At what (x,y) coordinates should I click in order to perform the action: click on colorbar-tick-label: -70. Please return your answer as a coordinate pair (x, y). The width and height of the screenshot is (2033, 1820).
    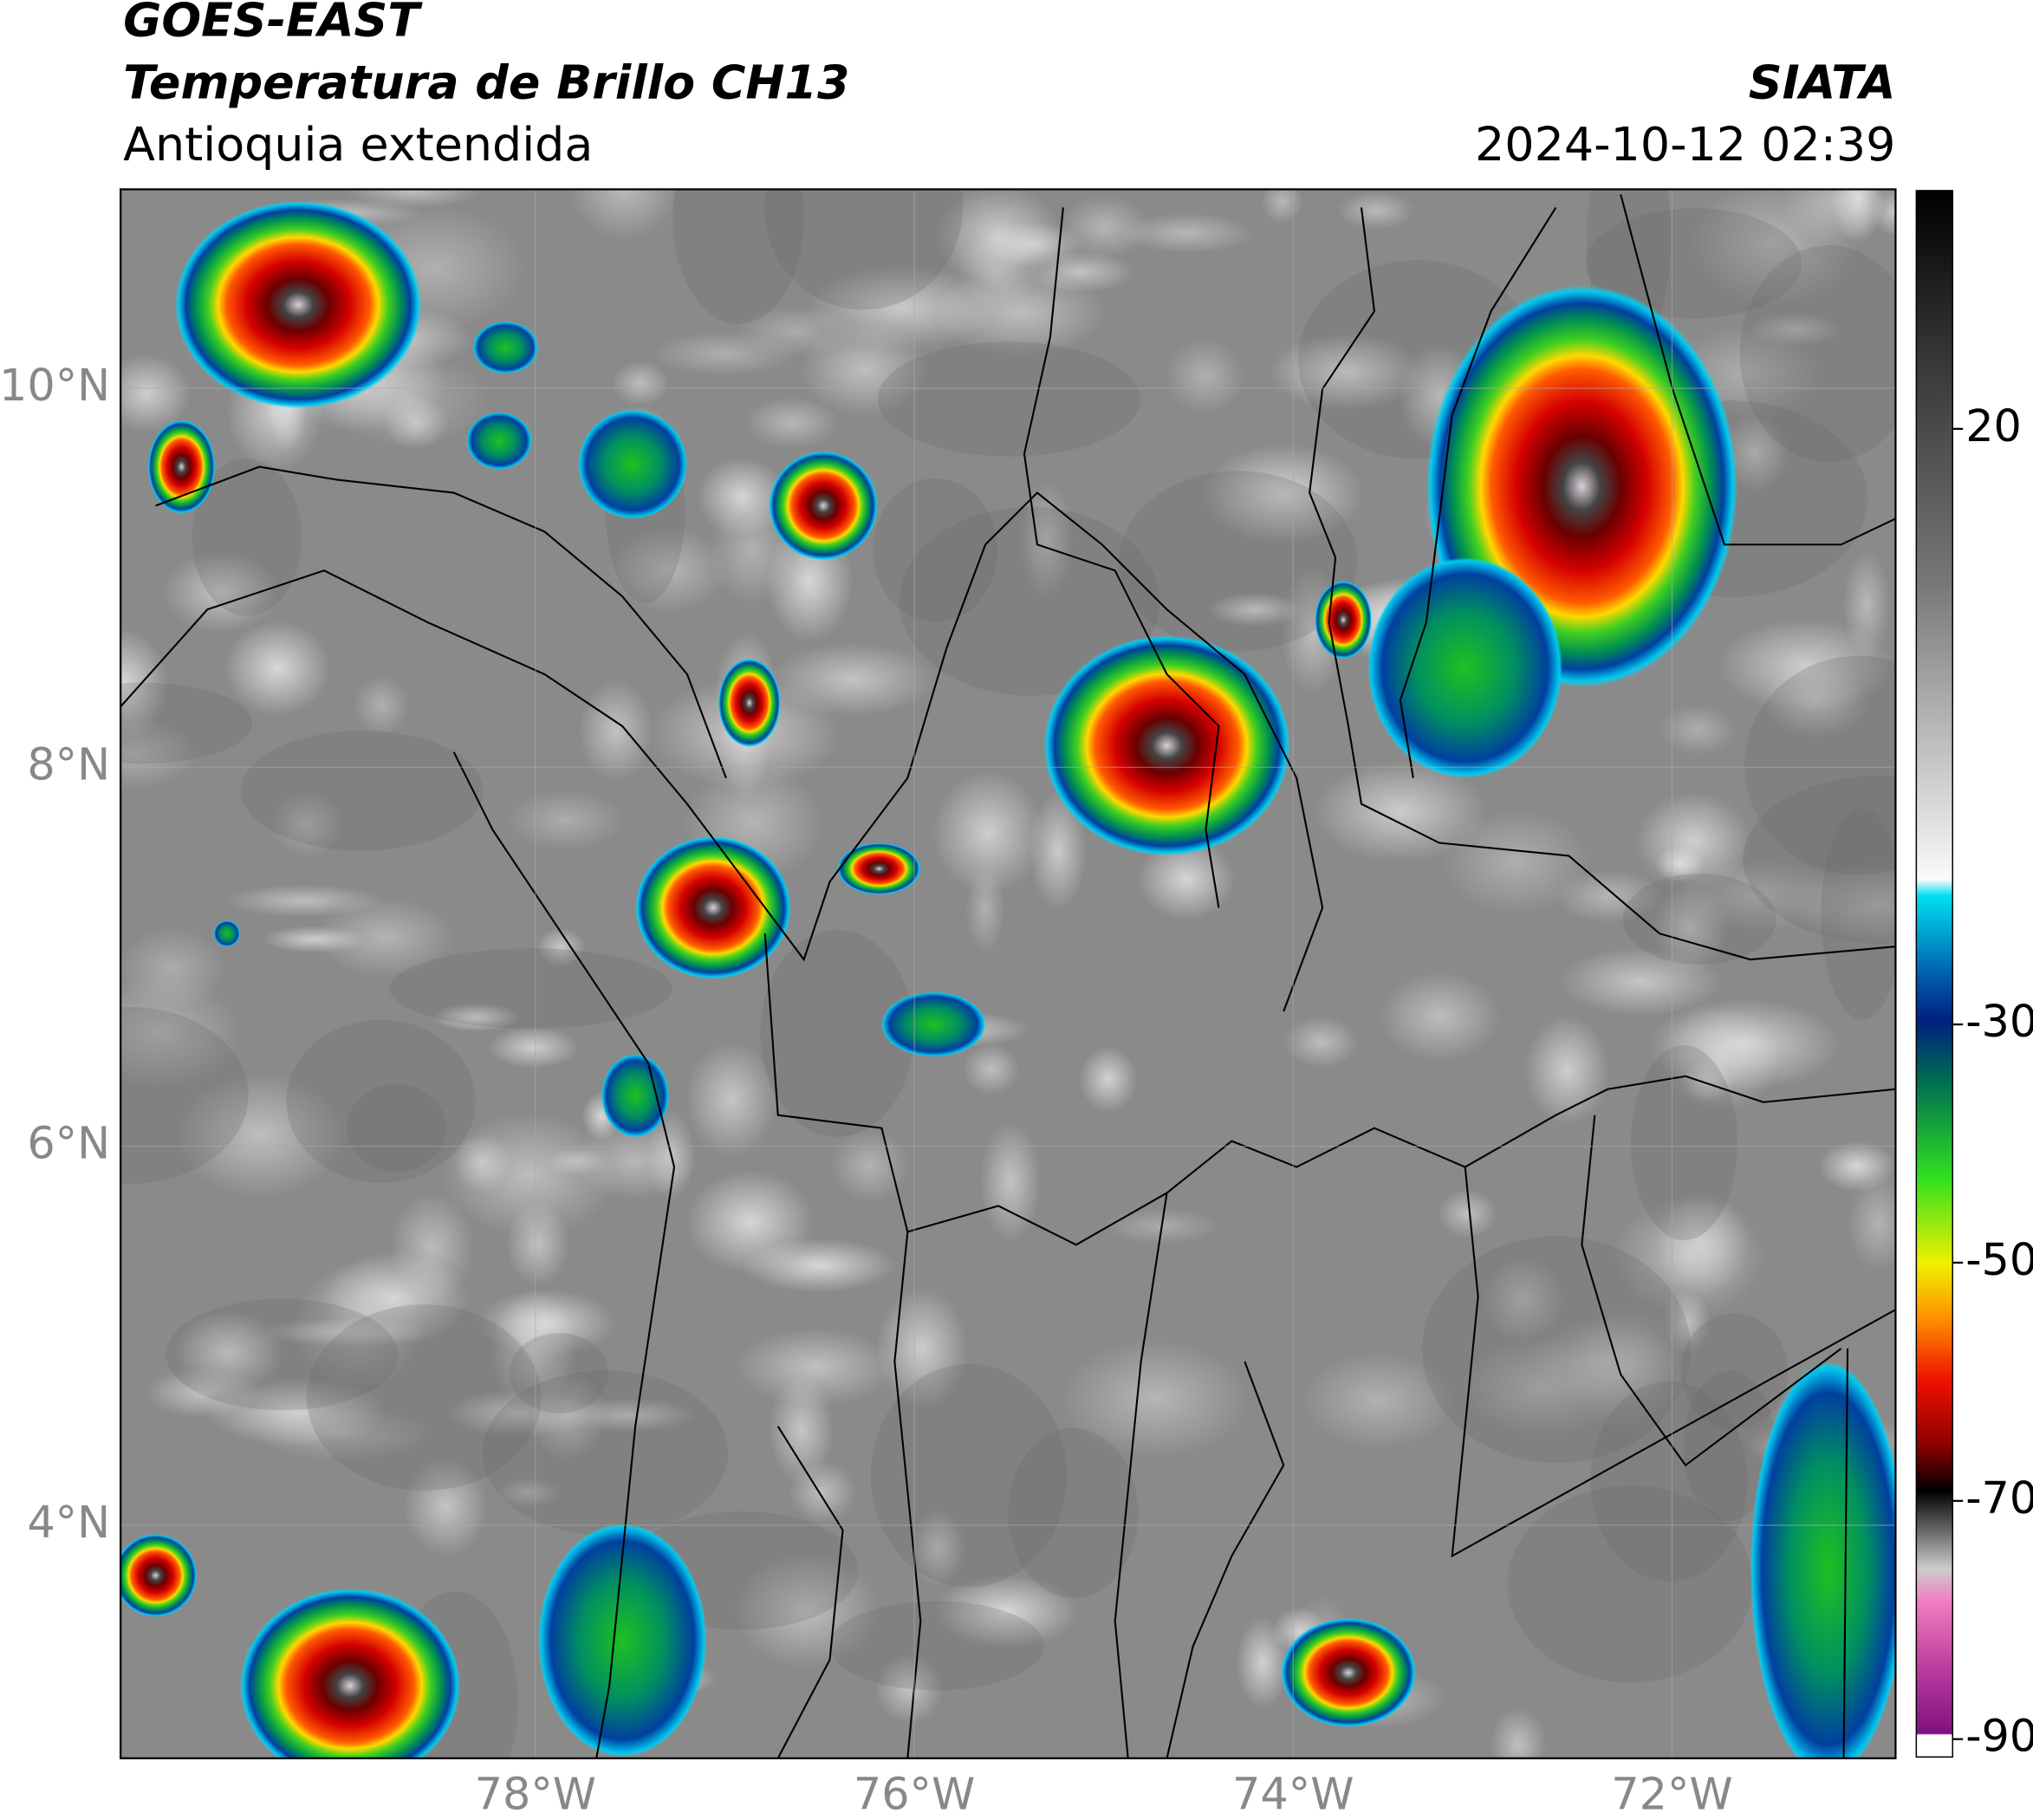
    Looking at the image, I should click on (1999, 1498).